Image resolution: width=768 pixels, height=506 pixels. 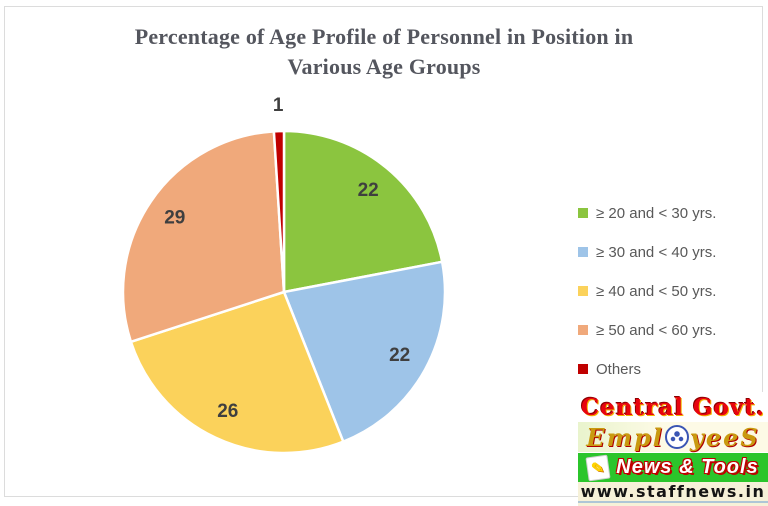 I want to click on watermark-employees-suffix: yeeS, so click(x=724, y=437).